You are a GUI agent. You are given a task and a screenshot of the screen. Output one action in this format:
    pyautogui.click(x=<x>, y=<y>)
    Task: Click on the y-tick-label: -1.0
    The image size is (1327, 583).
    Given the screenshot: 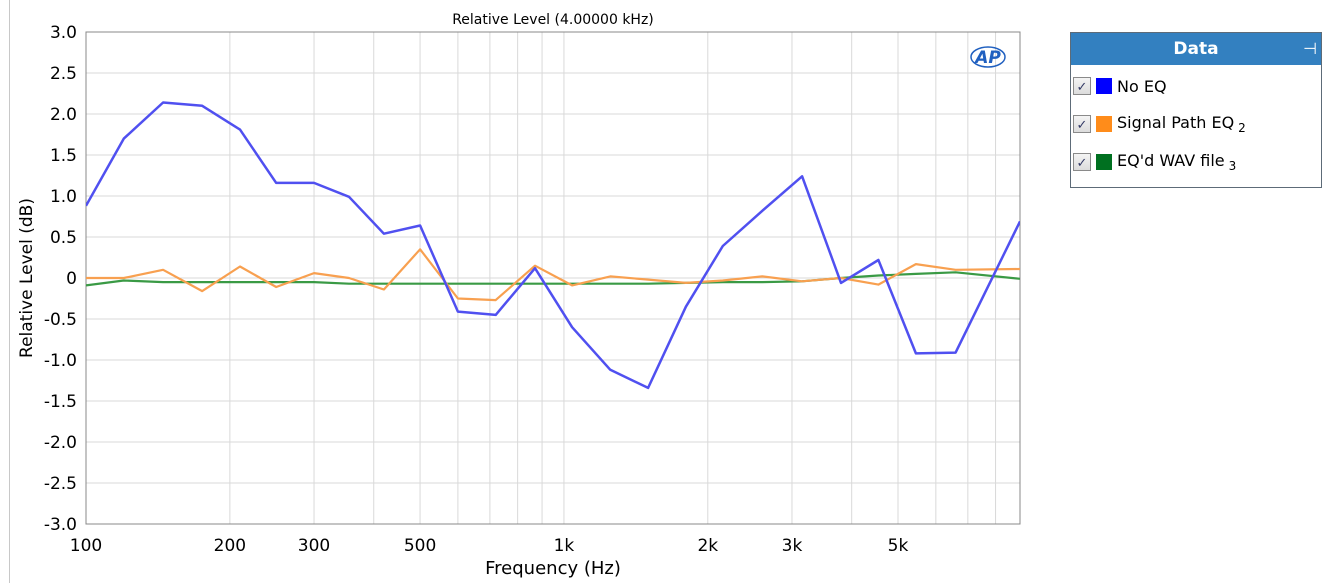 What is the action you would take?
    pyautogui.click(x=60, y=361)
    